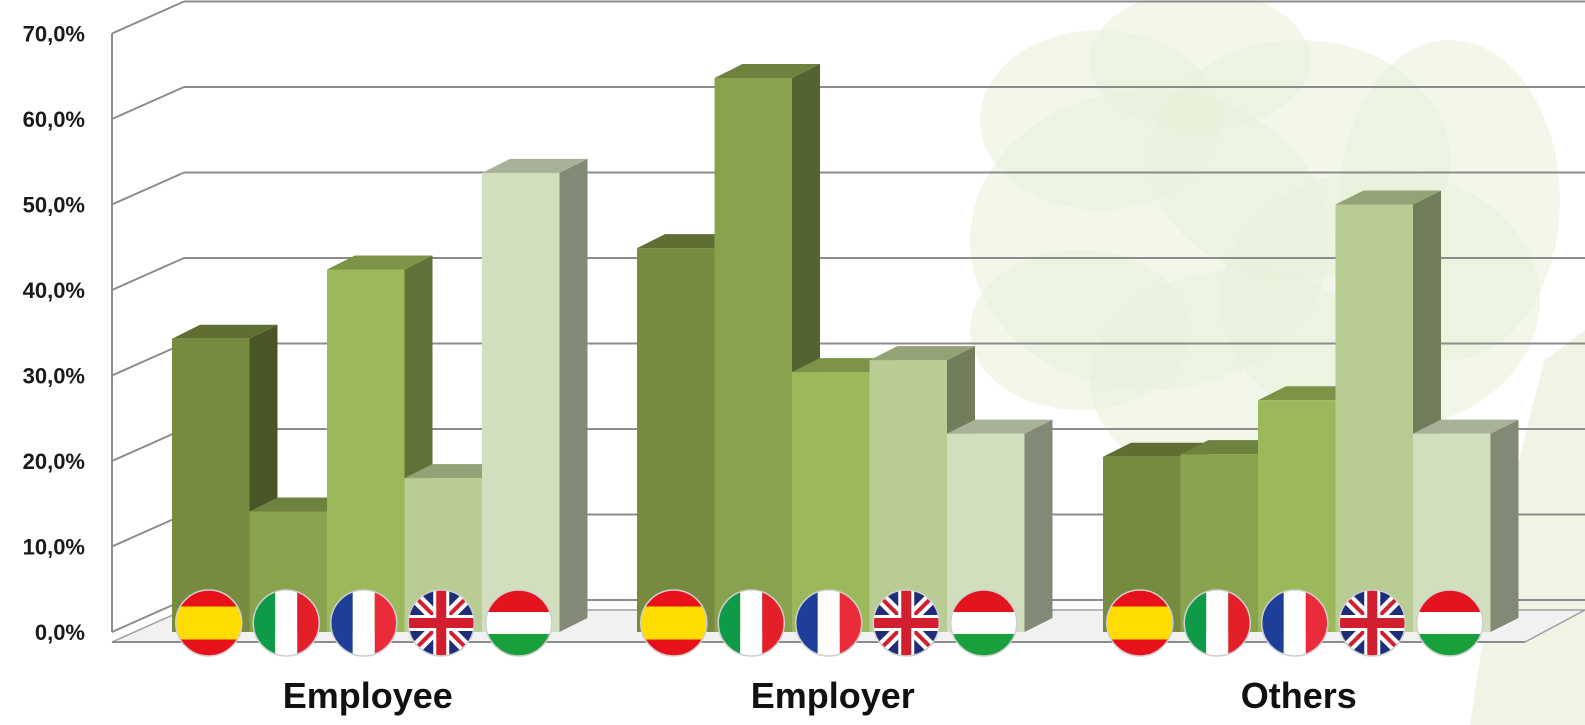 This screenshot has height=725, width=1585. I want to click on y-tick-label: 30,0%, so click(54, 376).